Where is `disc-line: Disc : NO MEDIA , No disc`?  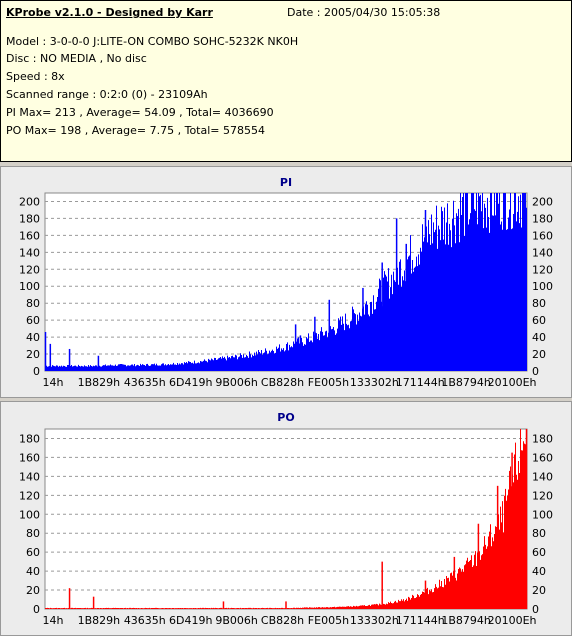 disc-line: Disc : NO MEDIA , No disc is located at coordinates (76, 58).